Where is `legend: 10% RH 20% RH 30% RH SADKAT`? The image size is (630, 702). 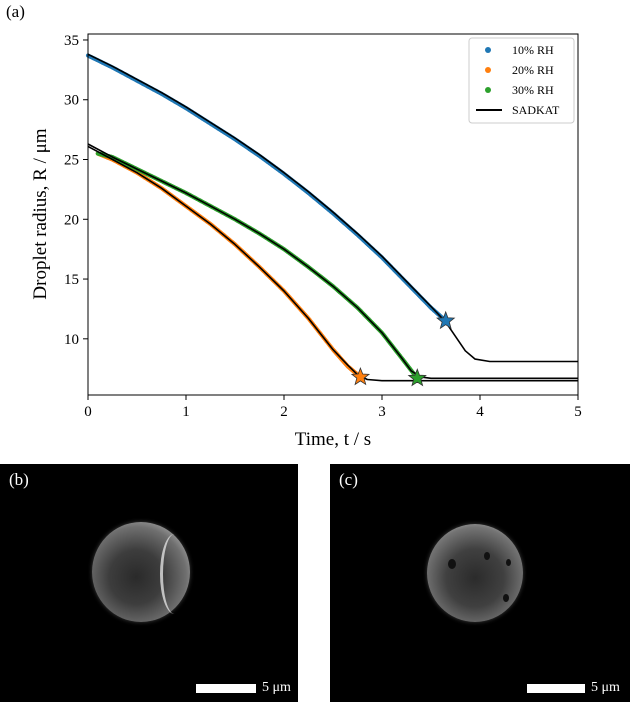
legend: 10% RH 20% RH 30% RH SADKAT is located at coordinates (521, 80).